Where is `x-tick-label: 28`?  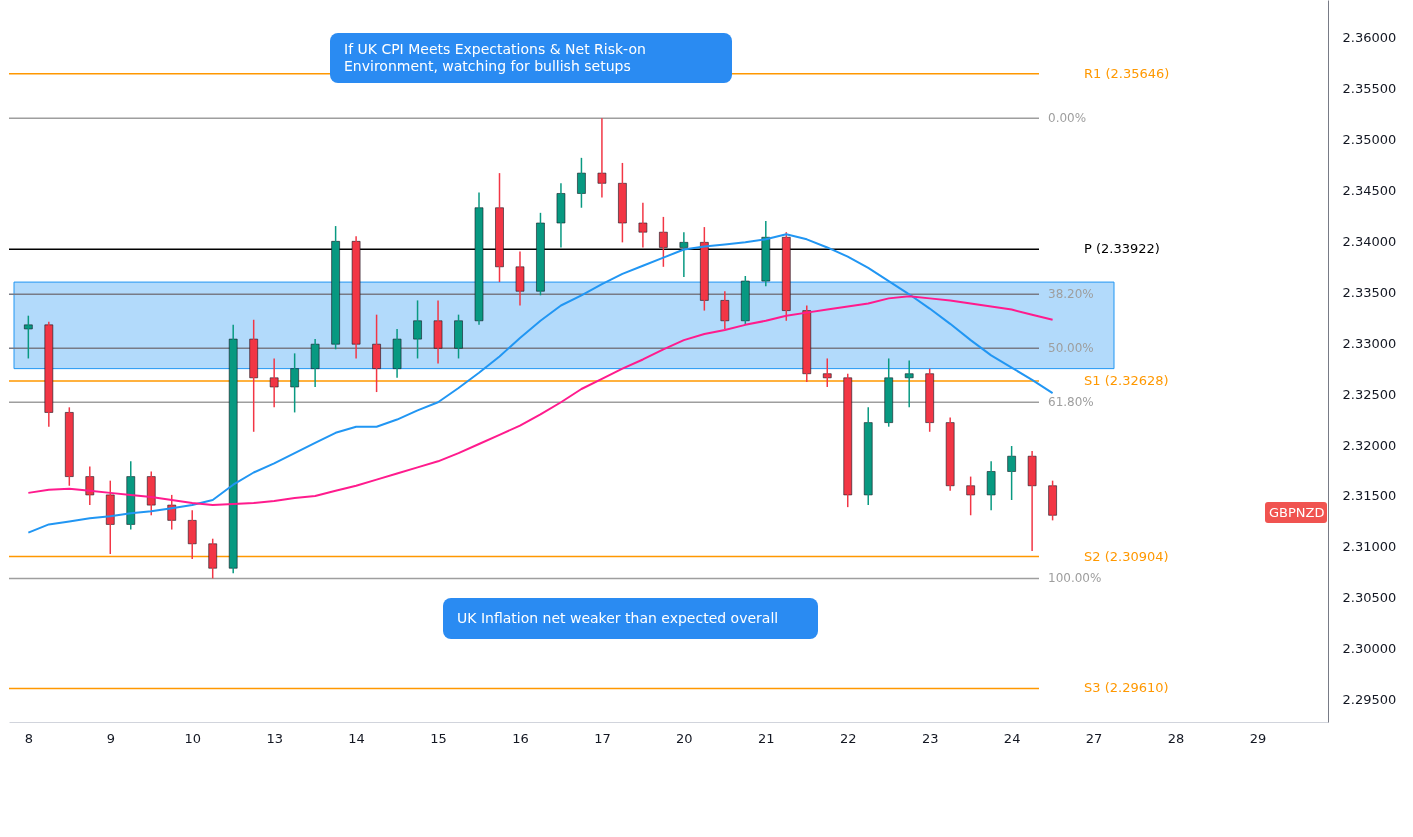 x-tick-label: 28 is located at coordinates (1176, 738).